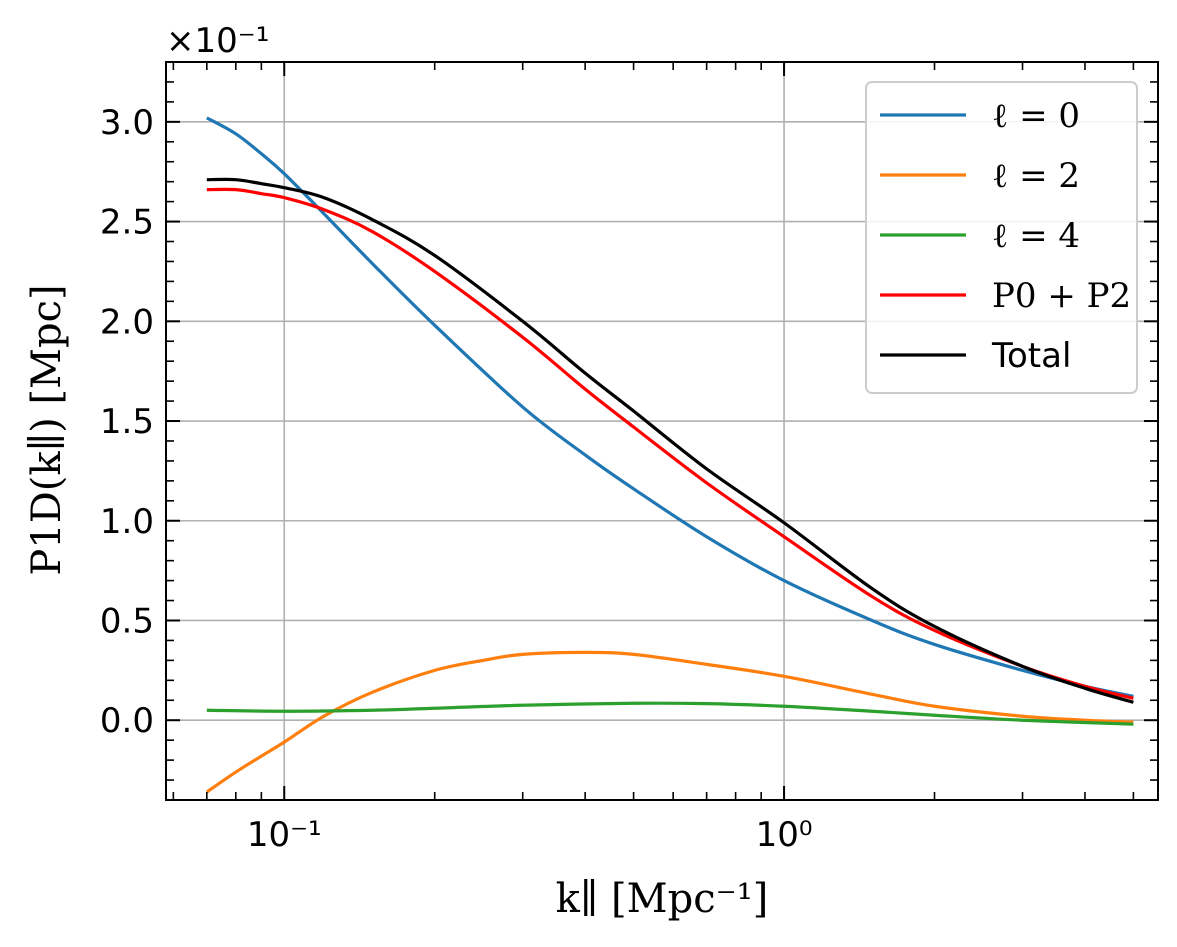 The image size is (1177, 947). What do you see at coordinates (127, 621) in the screenshot?
I see `y-tick-label: 0.5` at bounding box center [127, 621].